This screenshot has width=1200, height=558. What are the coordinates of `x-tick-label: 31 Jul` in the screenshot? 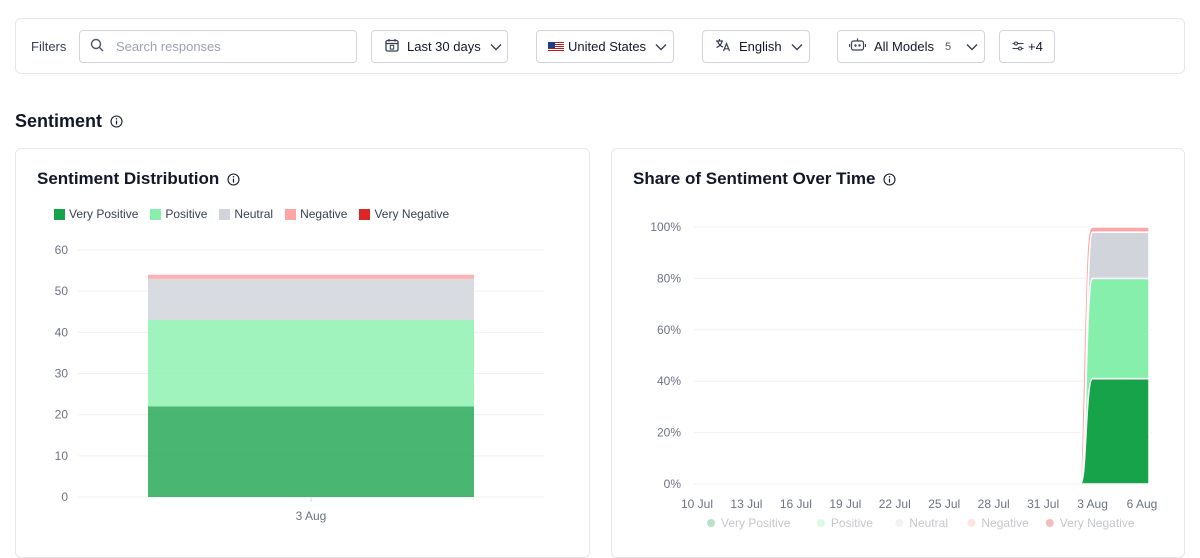 It's located at (1043, 504).